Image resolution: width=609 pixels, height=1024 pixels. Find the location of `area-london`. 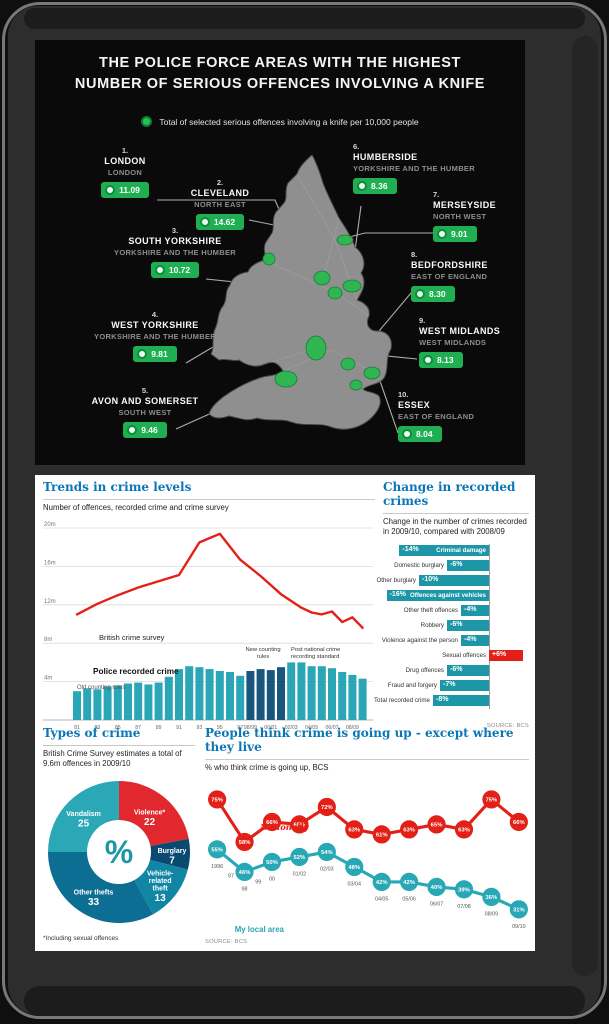

area-london is located at coordinates (356, 385).